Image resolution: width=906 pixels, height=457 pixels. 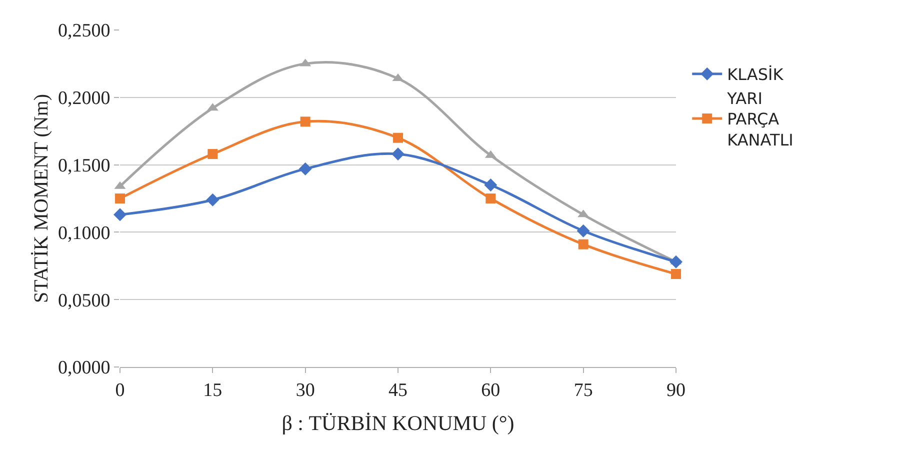 What do you see at coordinates (41, 199) in the screenshot?
I see `y-axis-title: STATİK MOMENT (Nm)` at bounding box center [41, 199].